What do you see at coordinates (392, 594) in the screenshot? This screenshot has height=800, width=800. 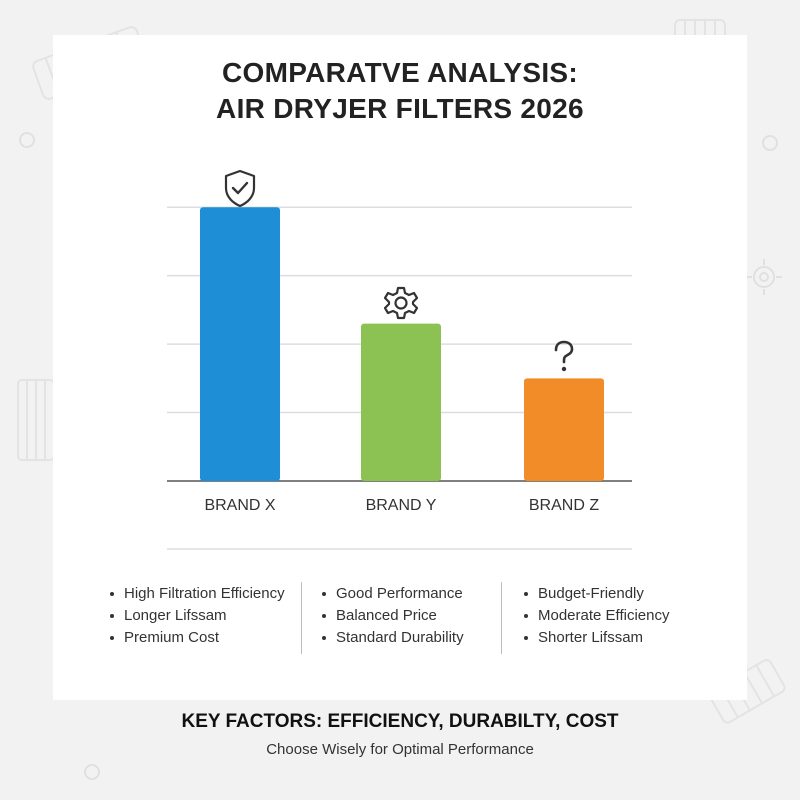 I see `list-item: Good Performance` at bounding box center [392, 594].